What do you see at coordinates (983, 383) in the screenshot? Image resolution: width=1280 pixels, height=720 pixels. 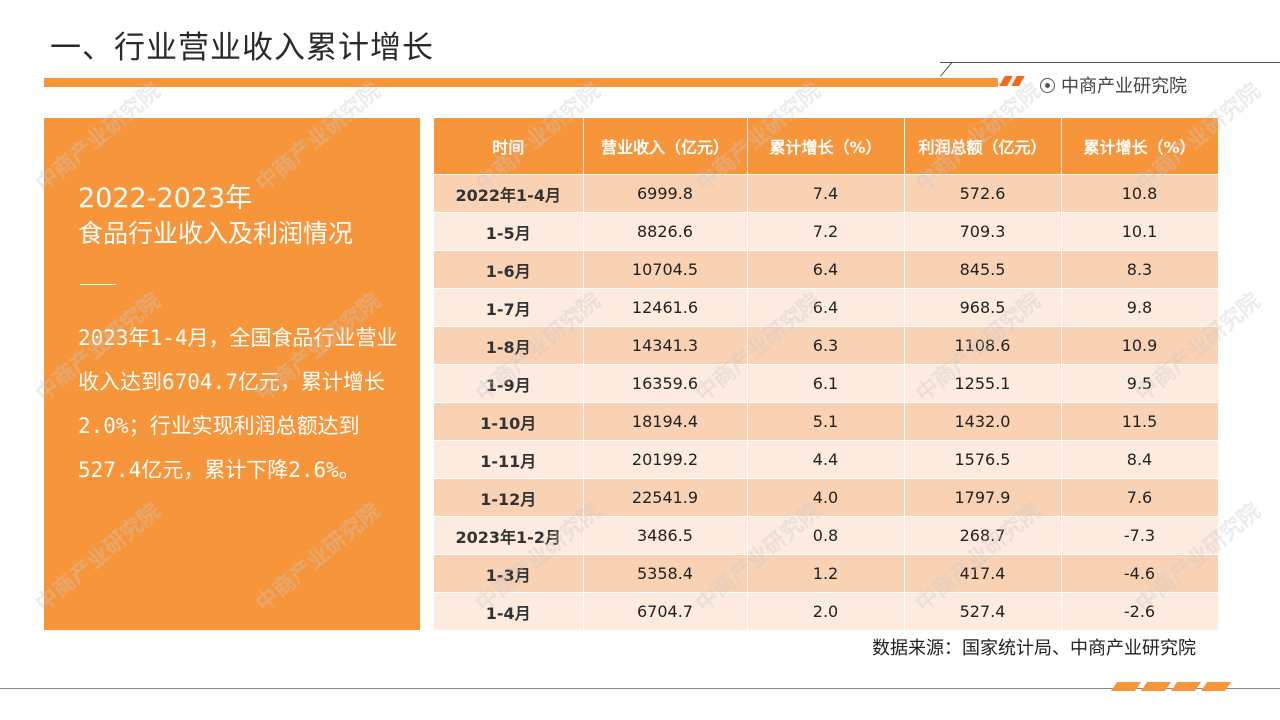 I see `cell-profit: 1255.1` at bounding box center [983, 383].